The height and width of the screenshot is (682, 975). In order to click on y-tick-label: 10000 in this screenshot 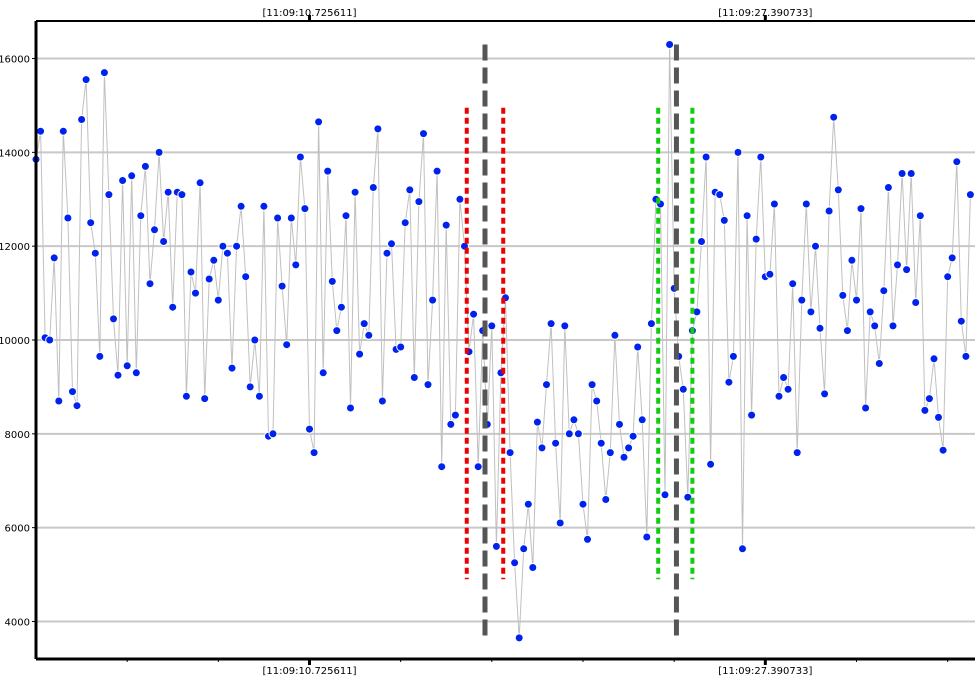, I will do `click(15, 341)`.